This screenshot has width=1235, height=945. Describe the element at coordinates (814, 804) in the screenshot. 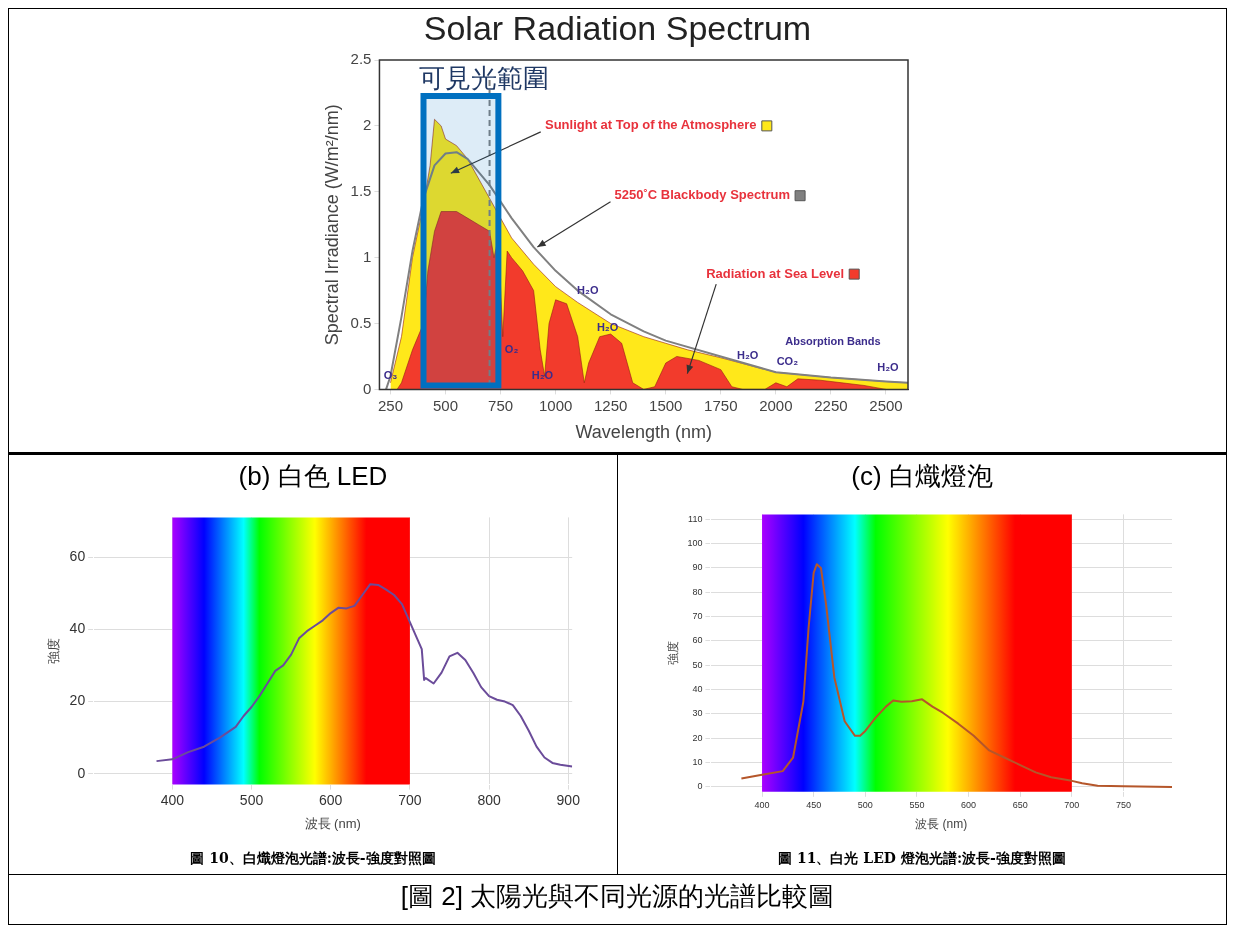

I see `x-tick-label: 450` at that location.